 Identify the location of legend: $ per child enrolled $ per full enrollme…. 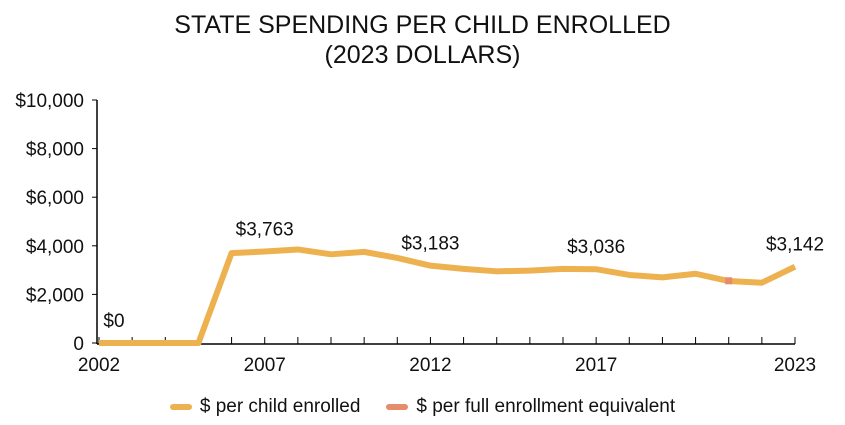
(422, 407).